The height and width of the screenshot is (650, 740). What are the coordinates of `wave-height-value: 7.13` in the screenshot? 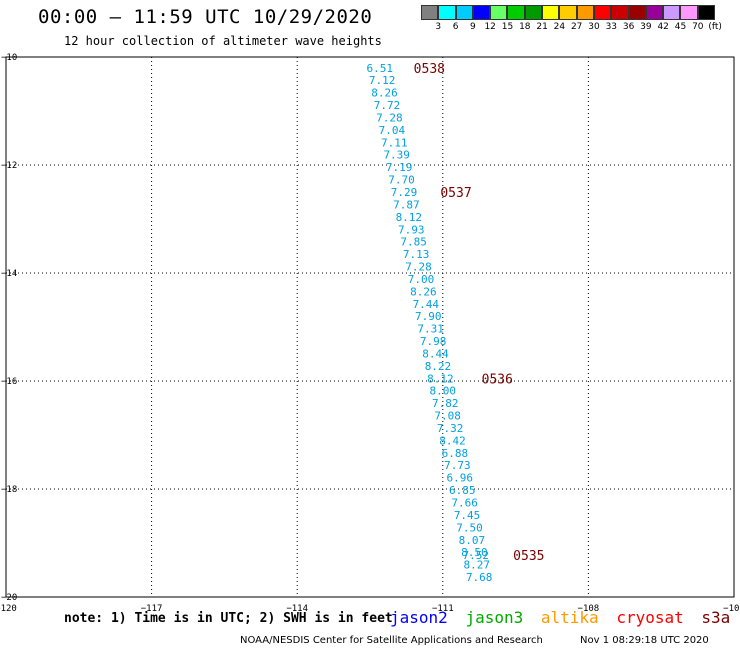 It's located at (416, 254).